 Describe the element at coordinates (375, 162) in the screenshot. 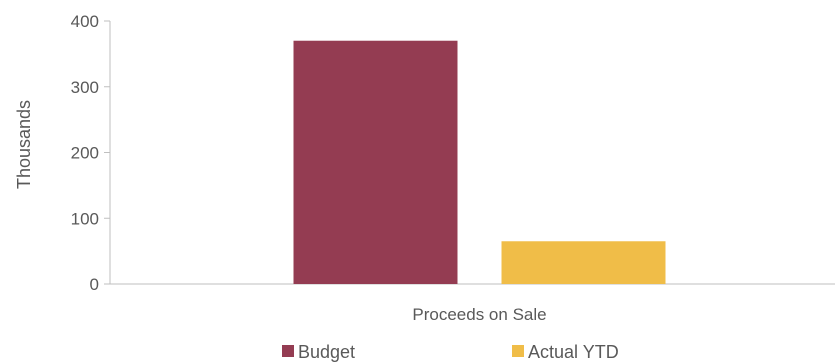

I see `bar-budget` at that location.